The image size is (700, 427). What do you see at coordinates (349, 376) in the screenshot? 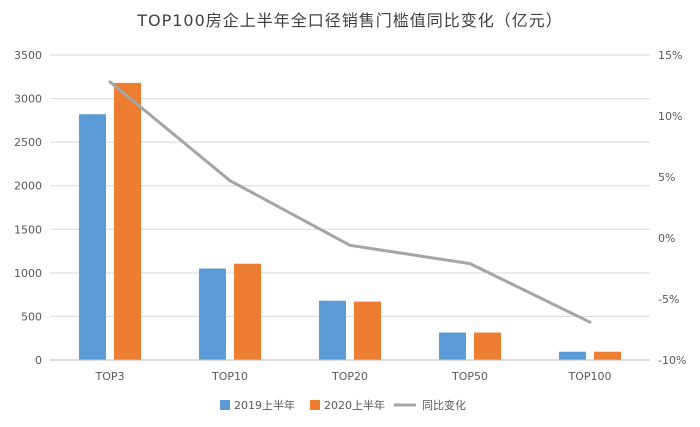
I see `x-tick-label: TOP20` at bounding box center [349, 376].